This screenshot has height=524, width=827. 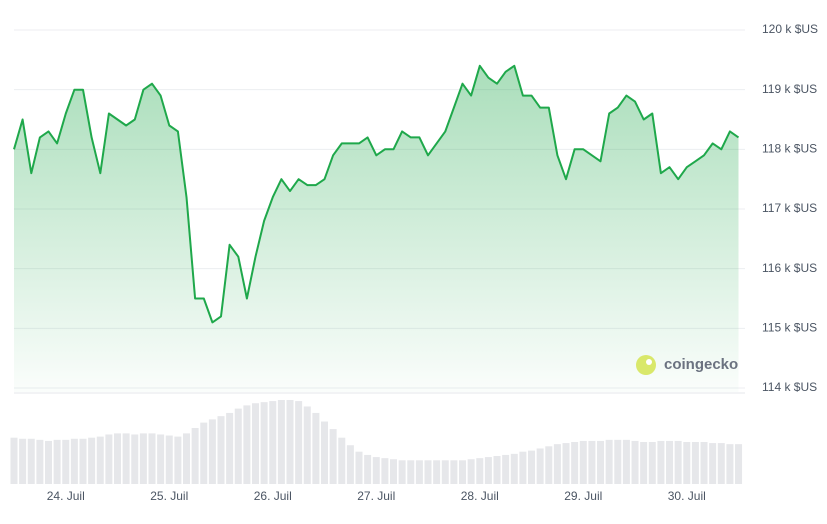 What do you see at coordinates (583, 496) in the screenshot?
I see `x-tick-label: 29. Juil` at bounding box center [583, 496].